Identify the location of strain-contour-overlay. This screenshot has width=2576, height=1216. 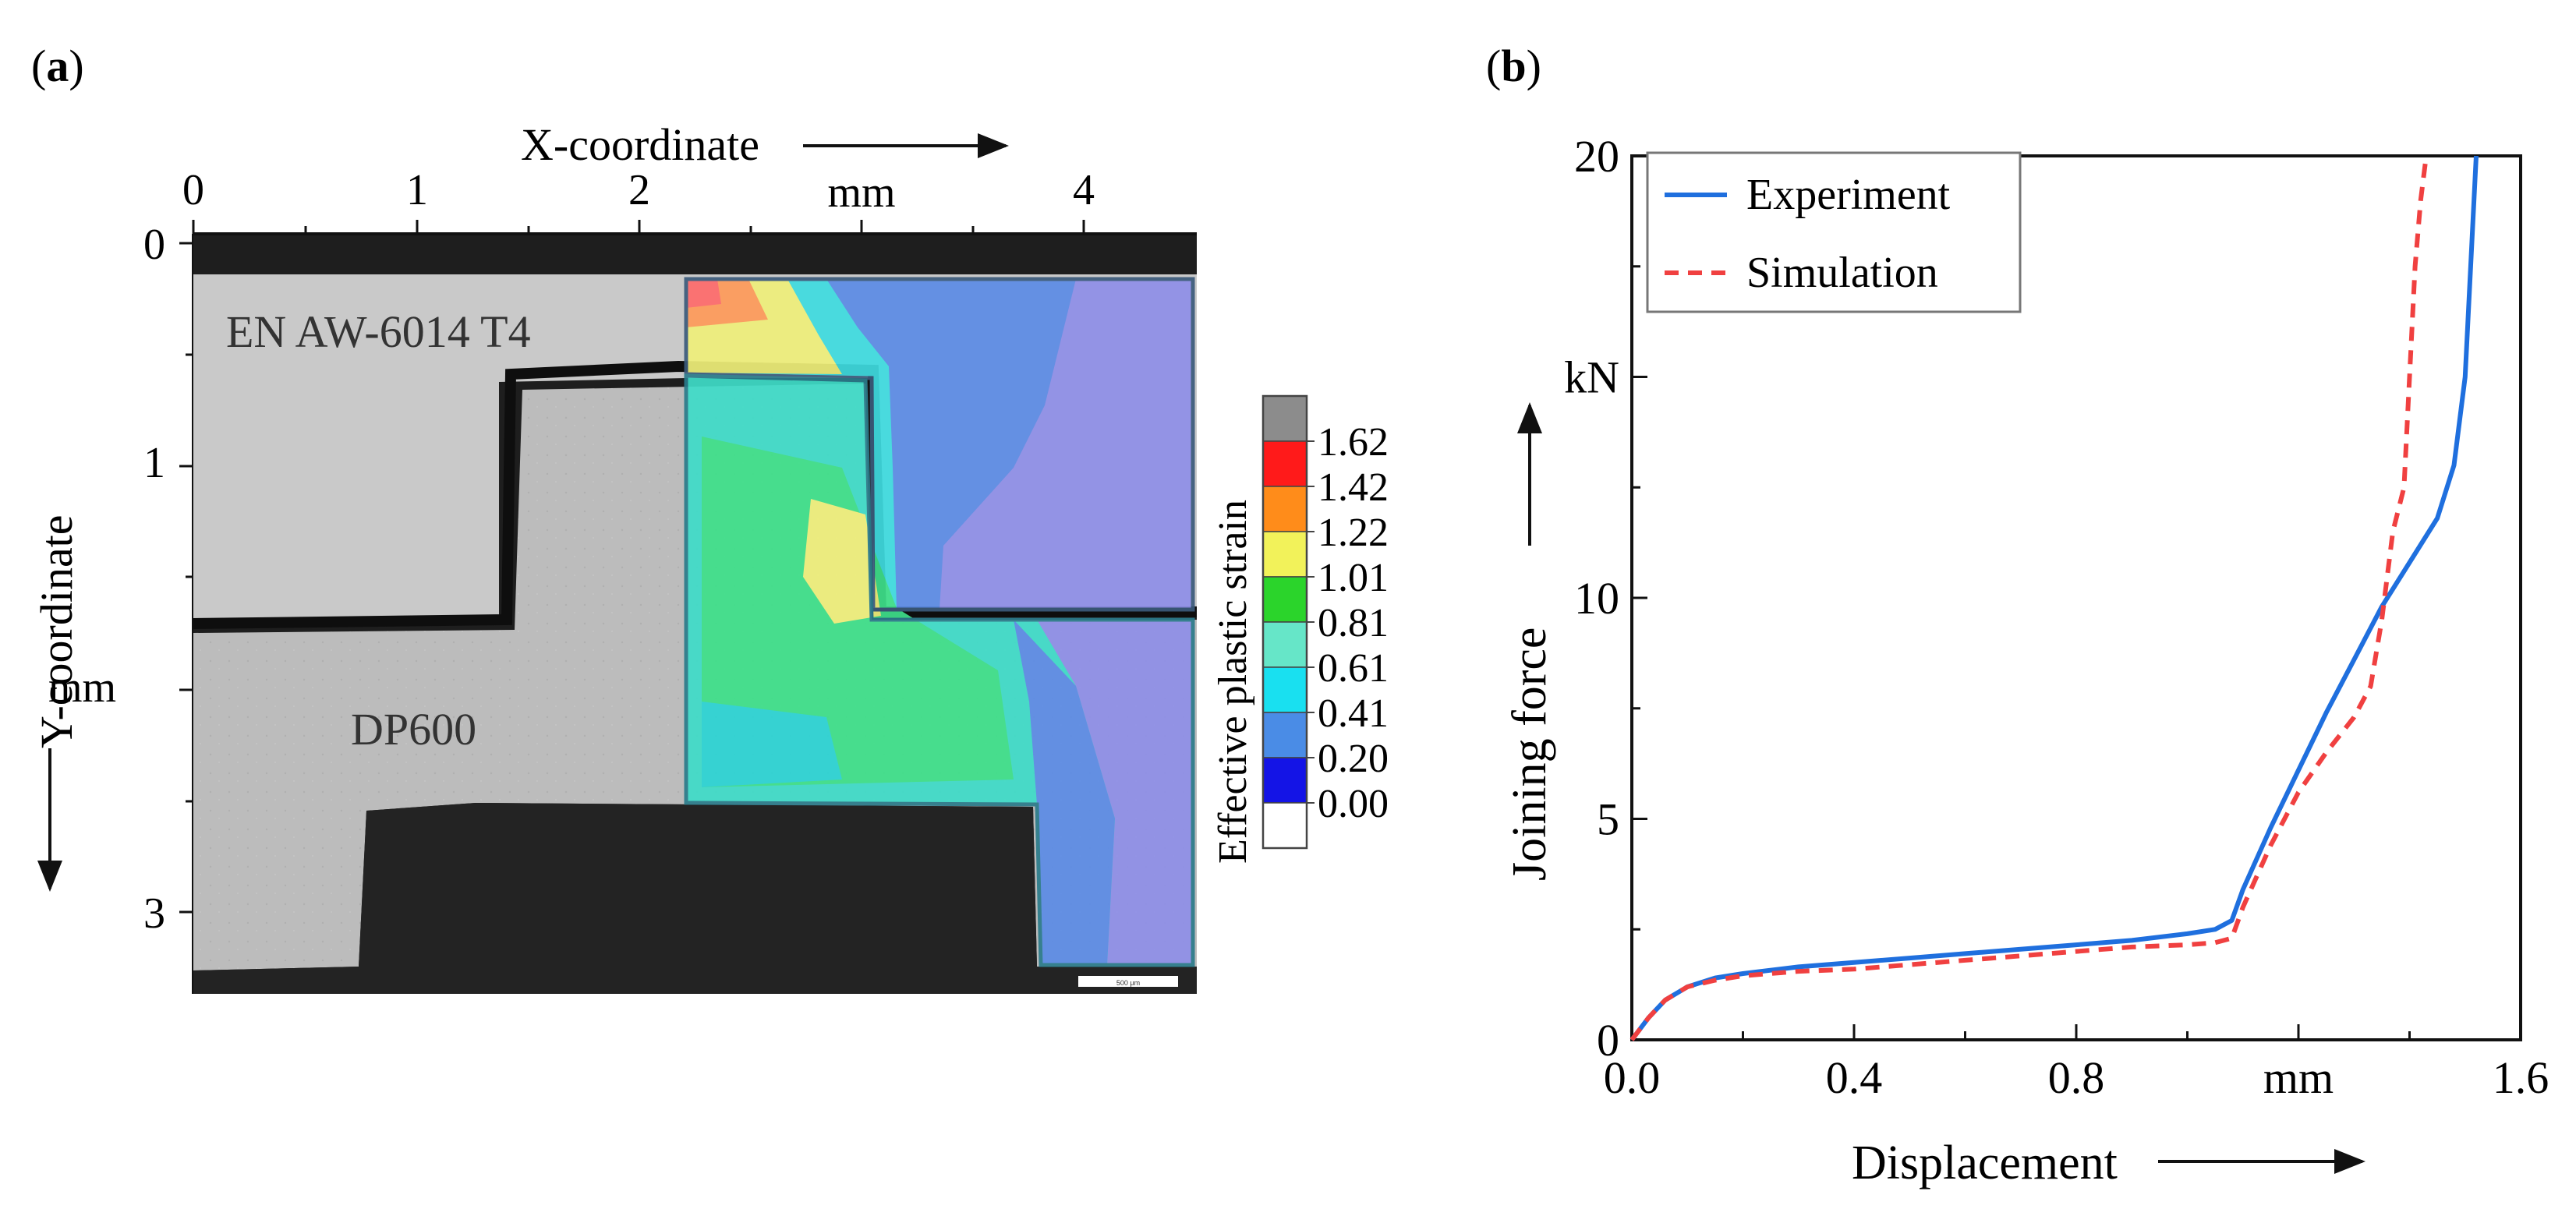
(939, 622).